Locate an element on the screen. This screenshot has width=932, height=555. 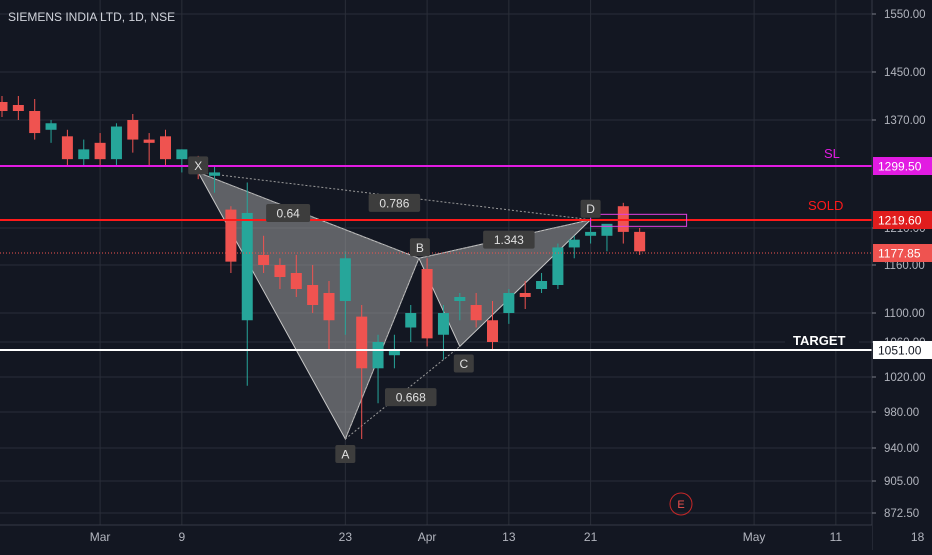
pattern-point-label: A is located at coordinates (345, 455).